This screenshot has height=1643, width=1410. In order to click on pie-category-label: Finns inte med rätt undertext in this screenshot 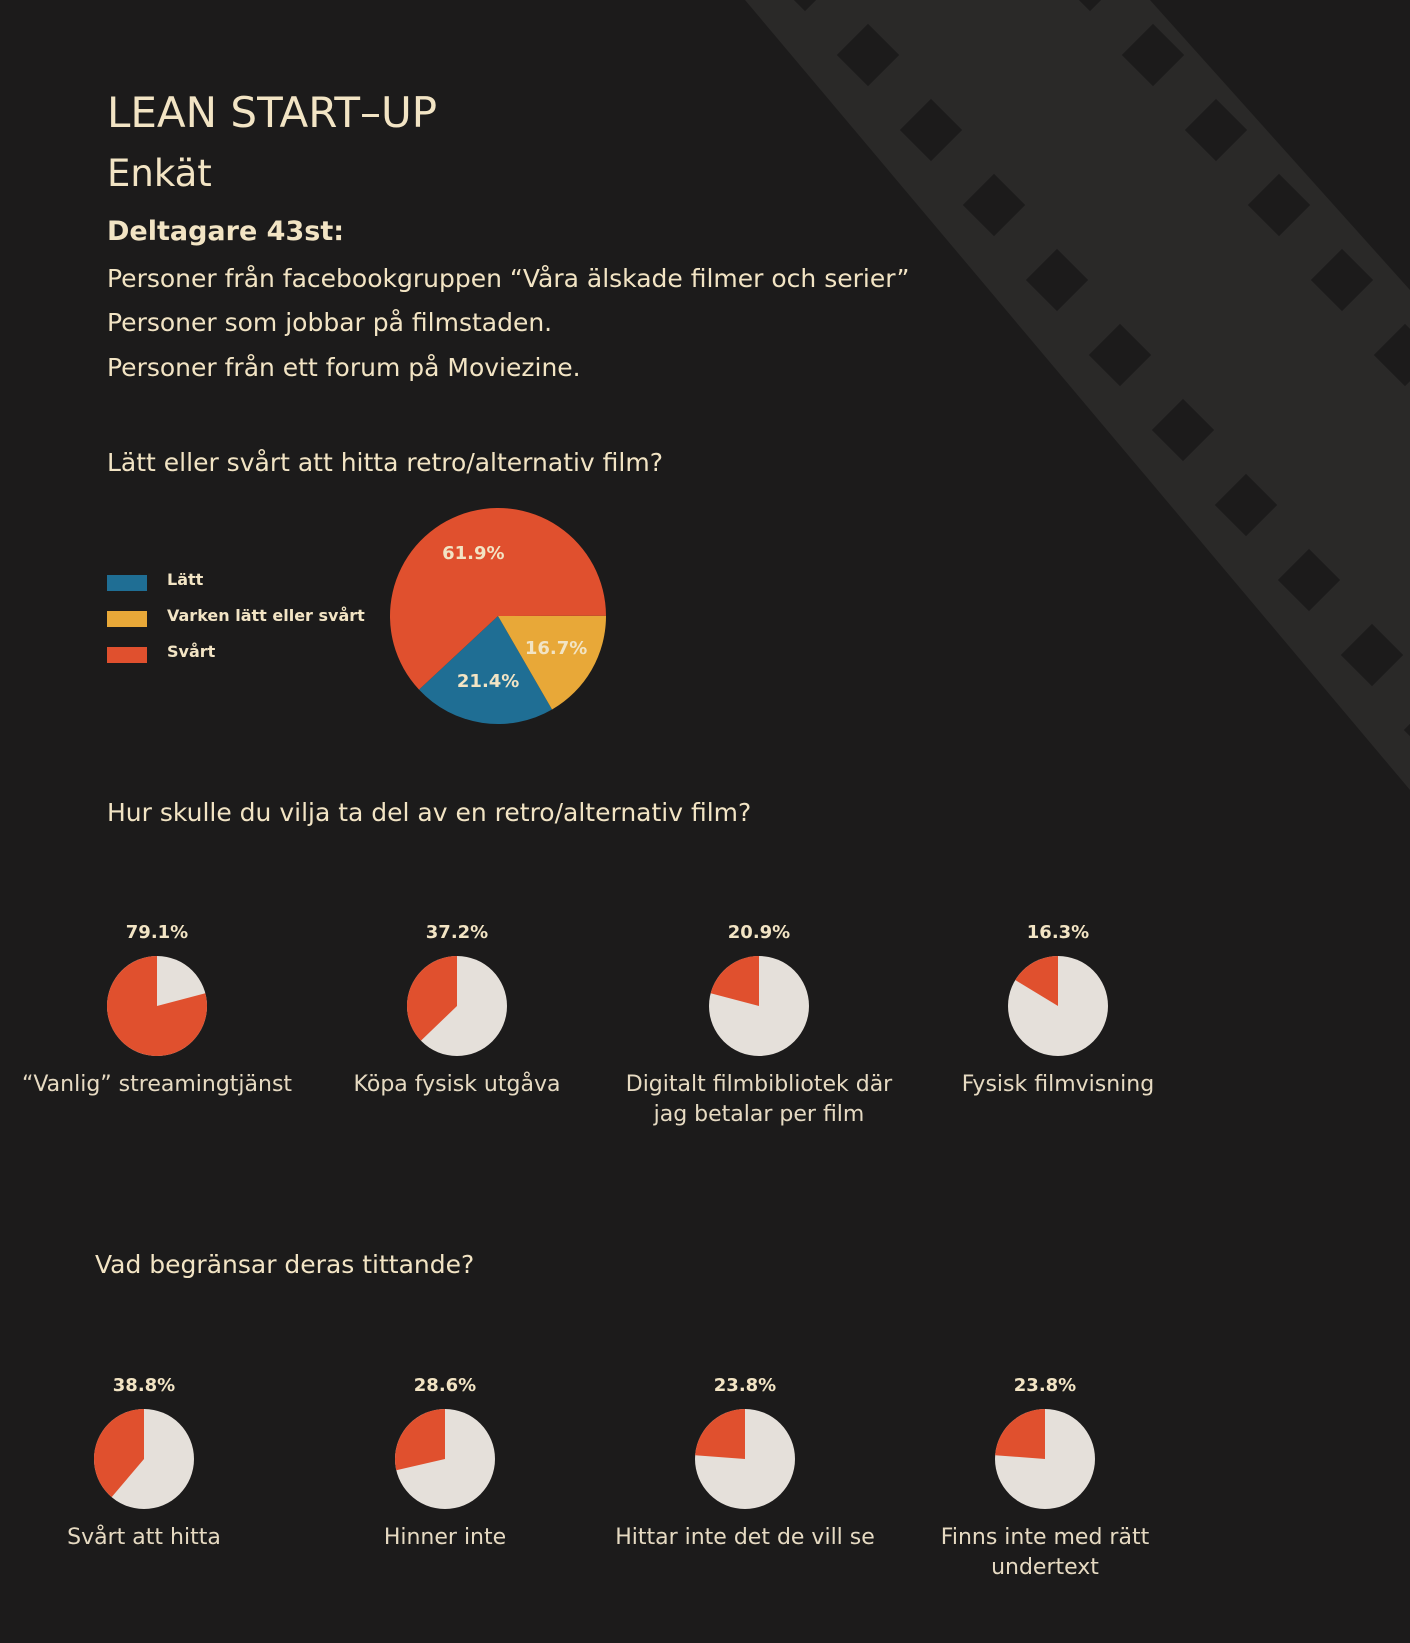, I will do `click(1045, 1552)`.